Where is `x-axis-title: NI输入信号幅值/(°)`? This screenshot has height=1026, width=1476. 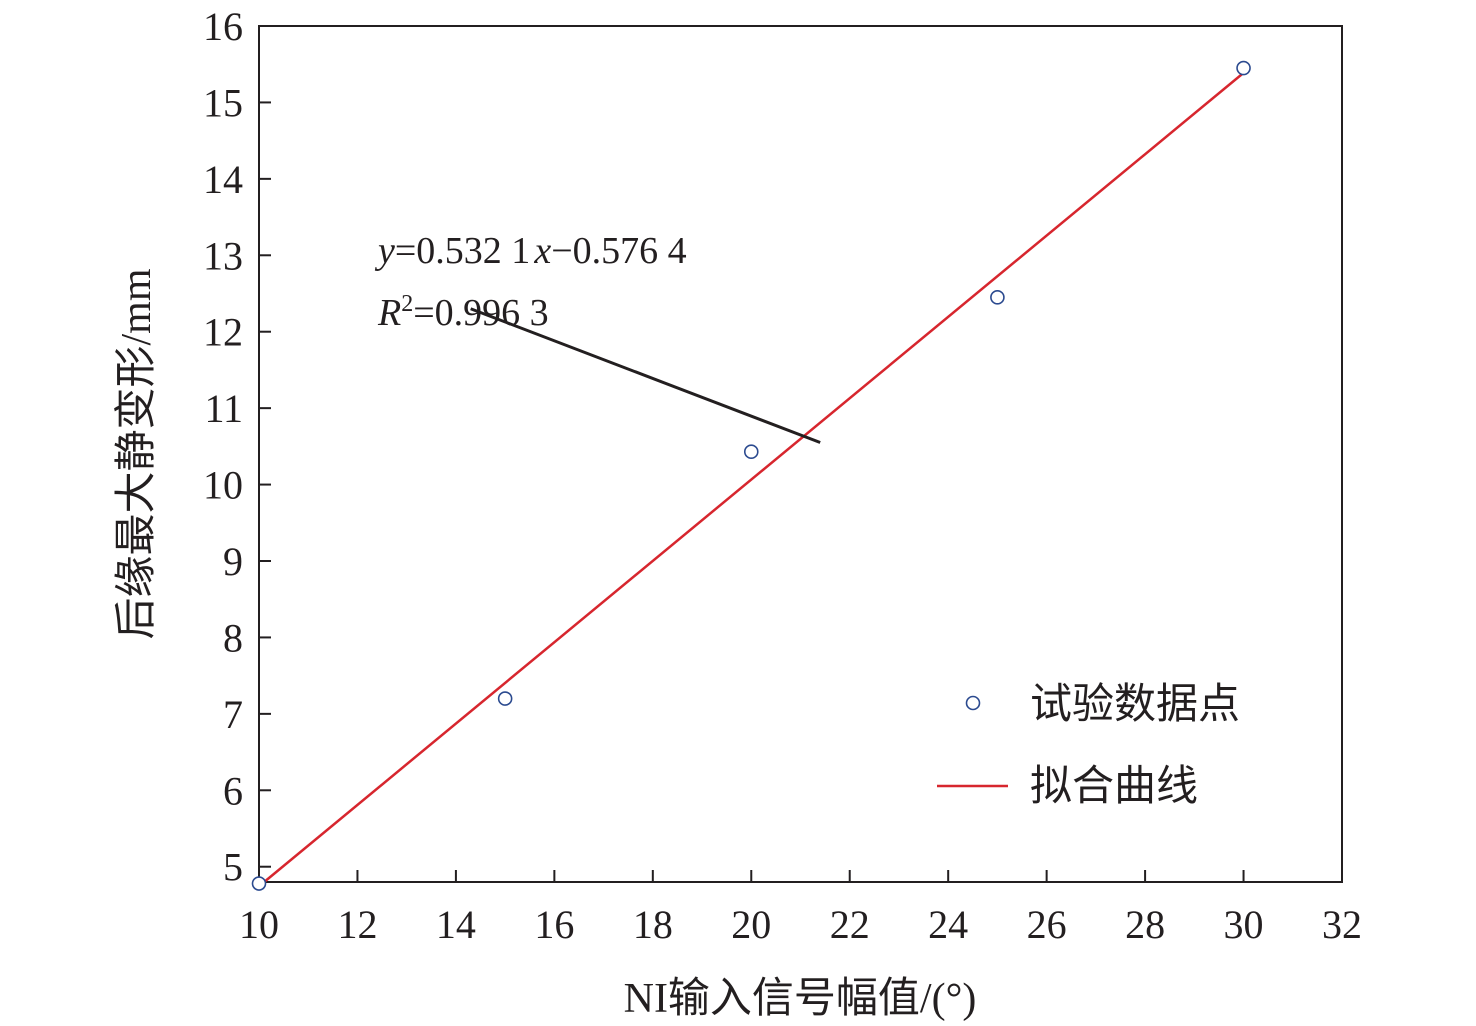
x-axis-title: NI输入信号幅值/(°) is located at coordinates (800, 999).